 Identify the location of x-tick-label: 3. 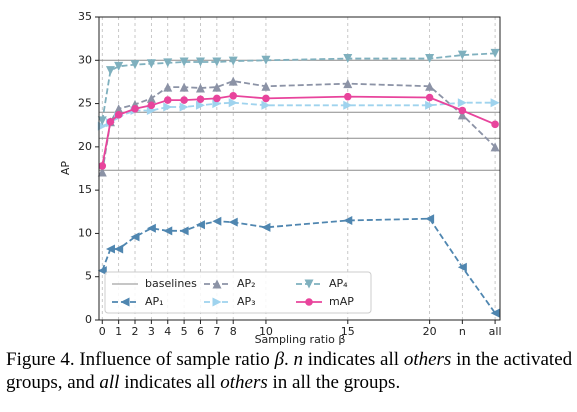
(151, 331).